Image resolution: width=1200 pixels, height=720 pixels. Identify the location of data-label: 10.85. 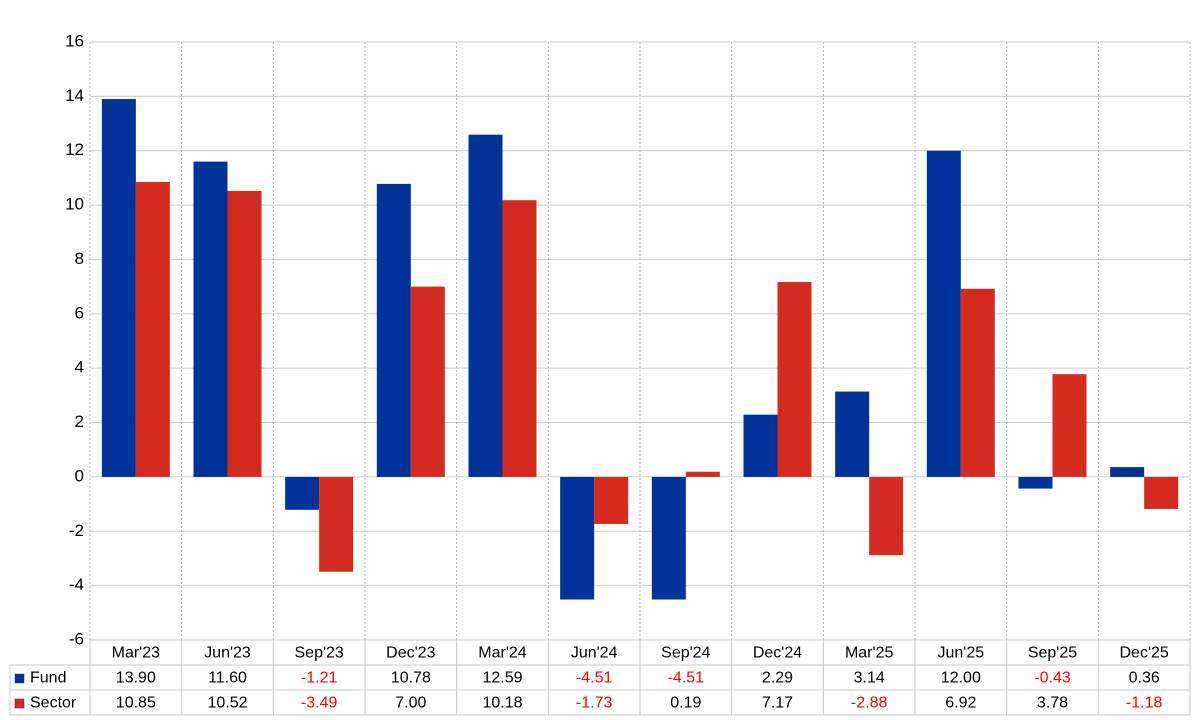
(136, 703).